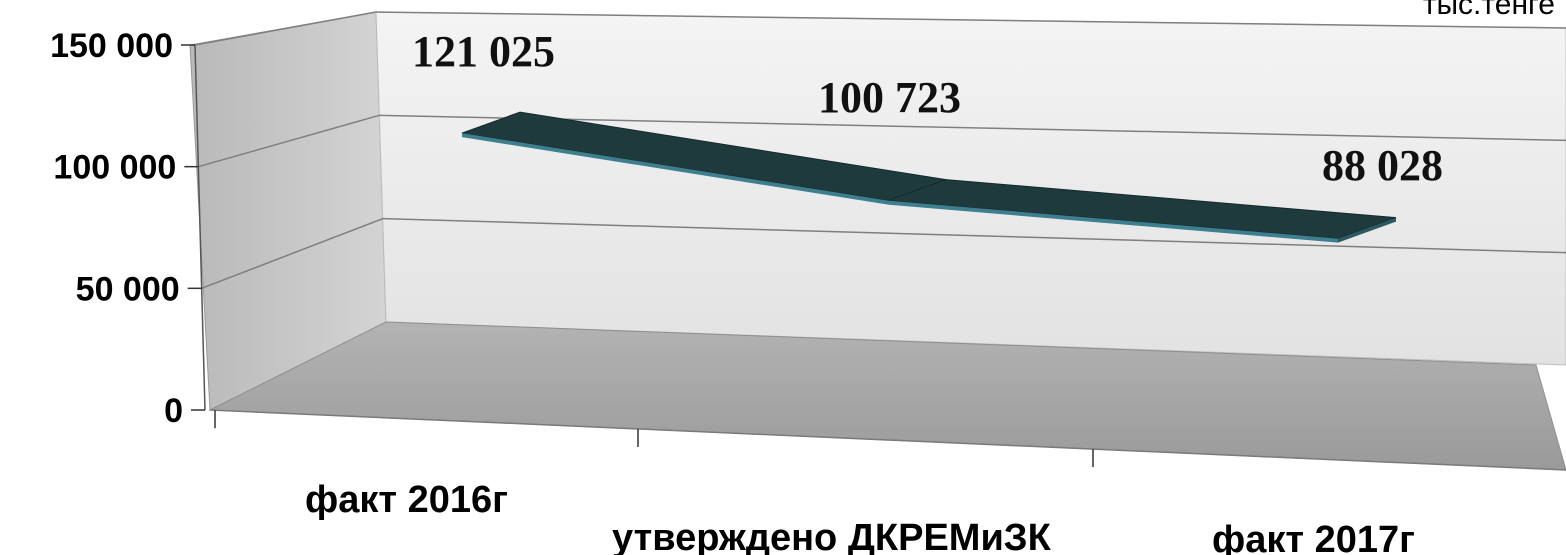  I want to click on data-label: 88 028, so click(1382, 165).